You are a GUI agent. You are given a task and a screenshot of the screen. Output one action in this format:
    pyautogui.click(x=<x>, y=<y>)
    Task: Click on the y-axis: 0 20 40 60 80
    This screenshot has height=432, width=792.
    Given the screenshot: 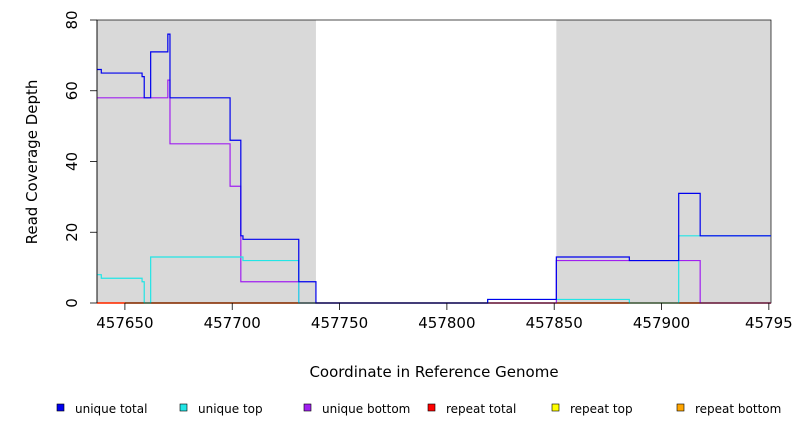 What is the action you would take?
    pyautogui.click(x=80, y=159)
    